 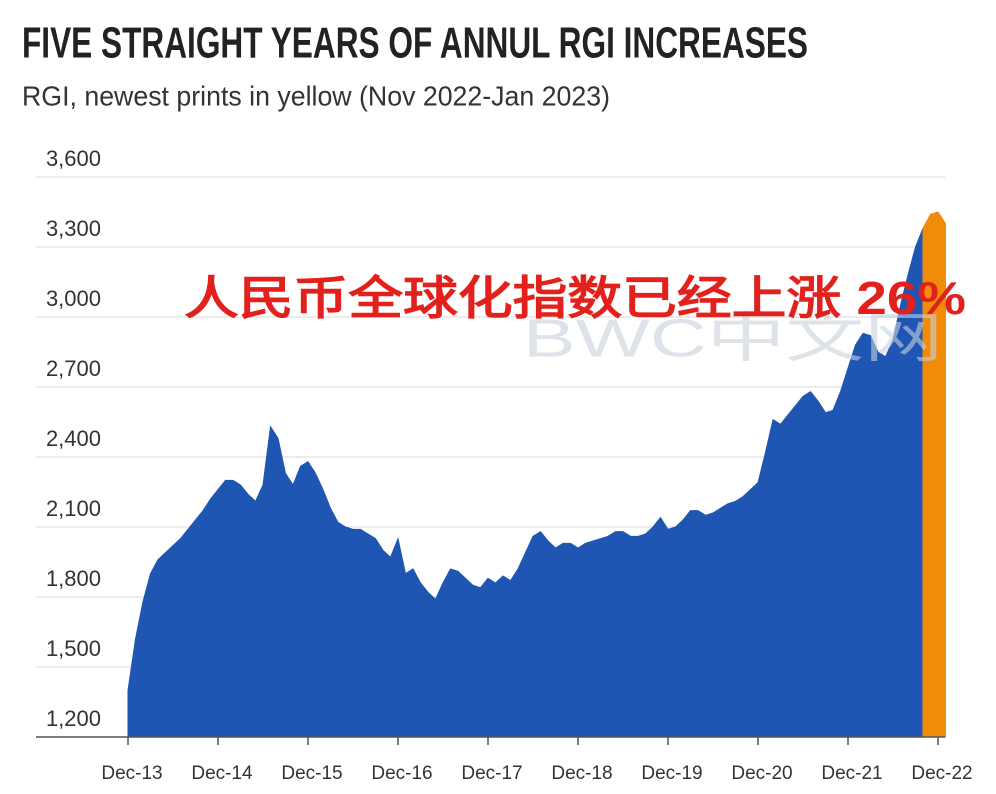 What do you see at coordinates (131, 773) in the screenshot?
I see `x-tick-label: Dec-13` at bounding box center [131, 773].